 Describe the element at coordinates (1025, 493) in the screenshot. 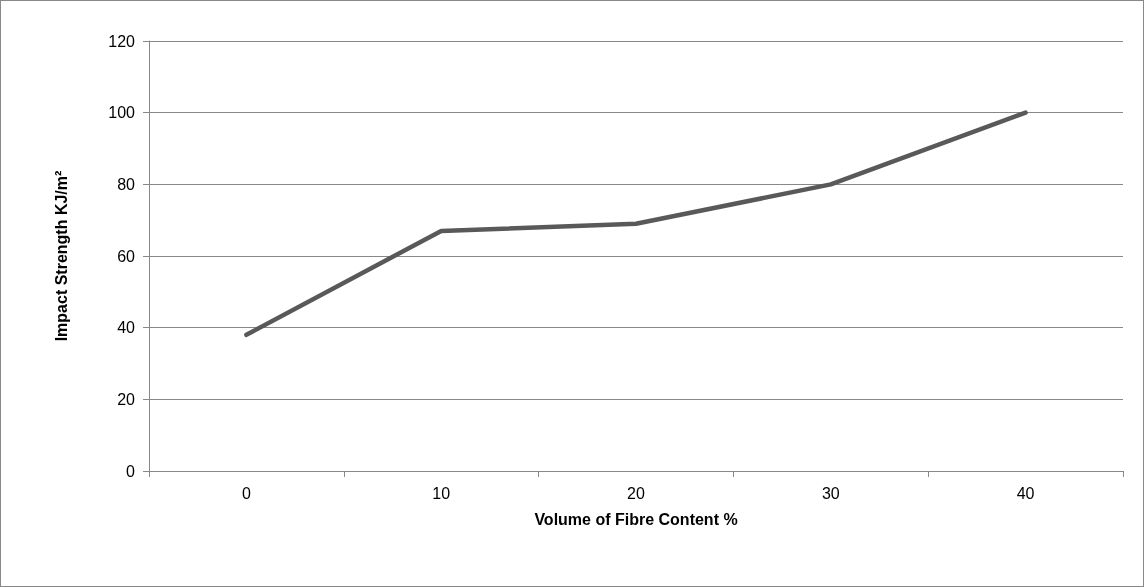

I see `x-tick-label: 40` at that location.